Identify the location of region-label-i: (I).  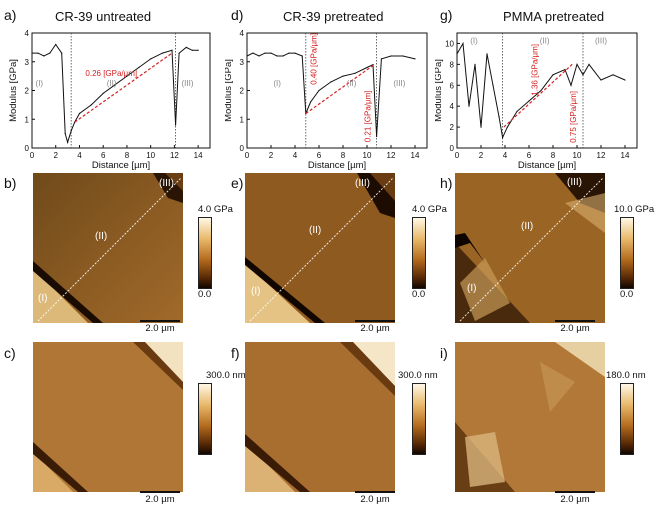
(472, 288).